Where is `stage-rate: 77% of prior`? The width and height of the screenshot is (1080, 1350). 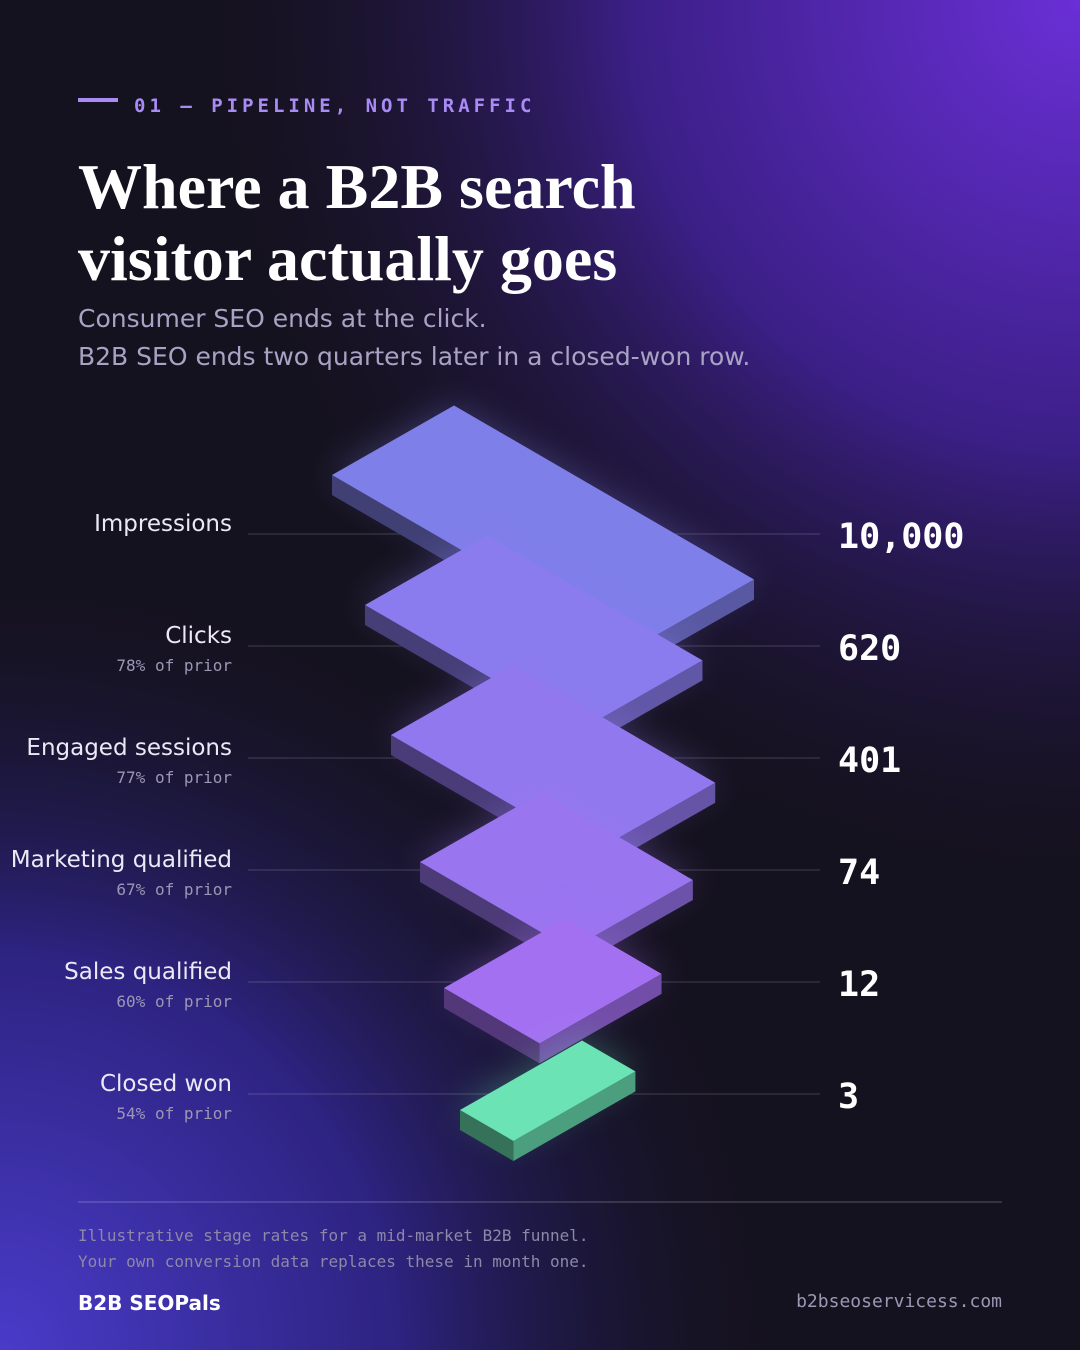
stage-rate: 77% of prior is located at coordinates (174, 777).